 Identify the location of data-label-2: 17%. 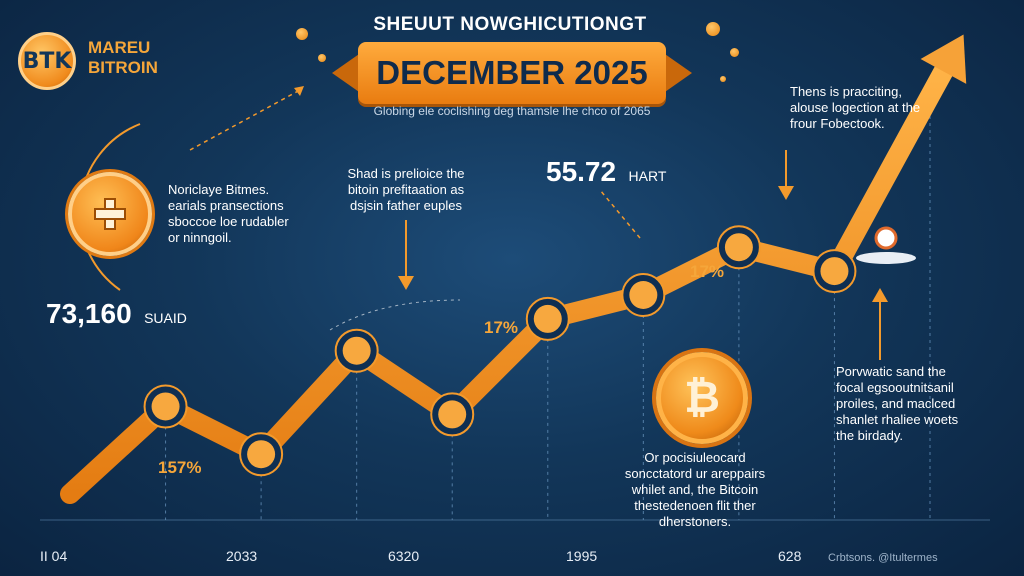
(501, 327).